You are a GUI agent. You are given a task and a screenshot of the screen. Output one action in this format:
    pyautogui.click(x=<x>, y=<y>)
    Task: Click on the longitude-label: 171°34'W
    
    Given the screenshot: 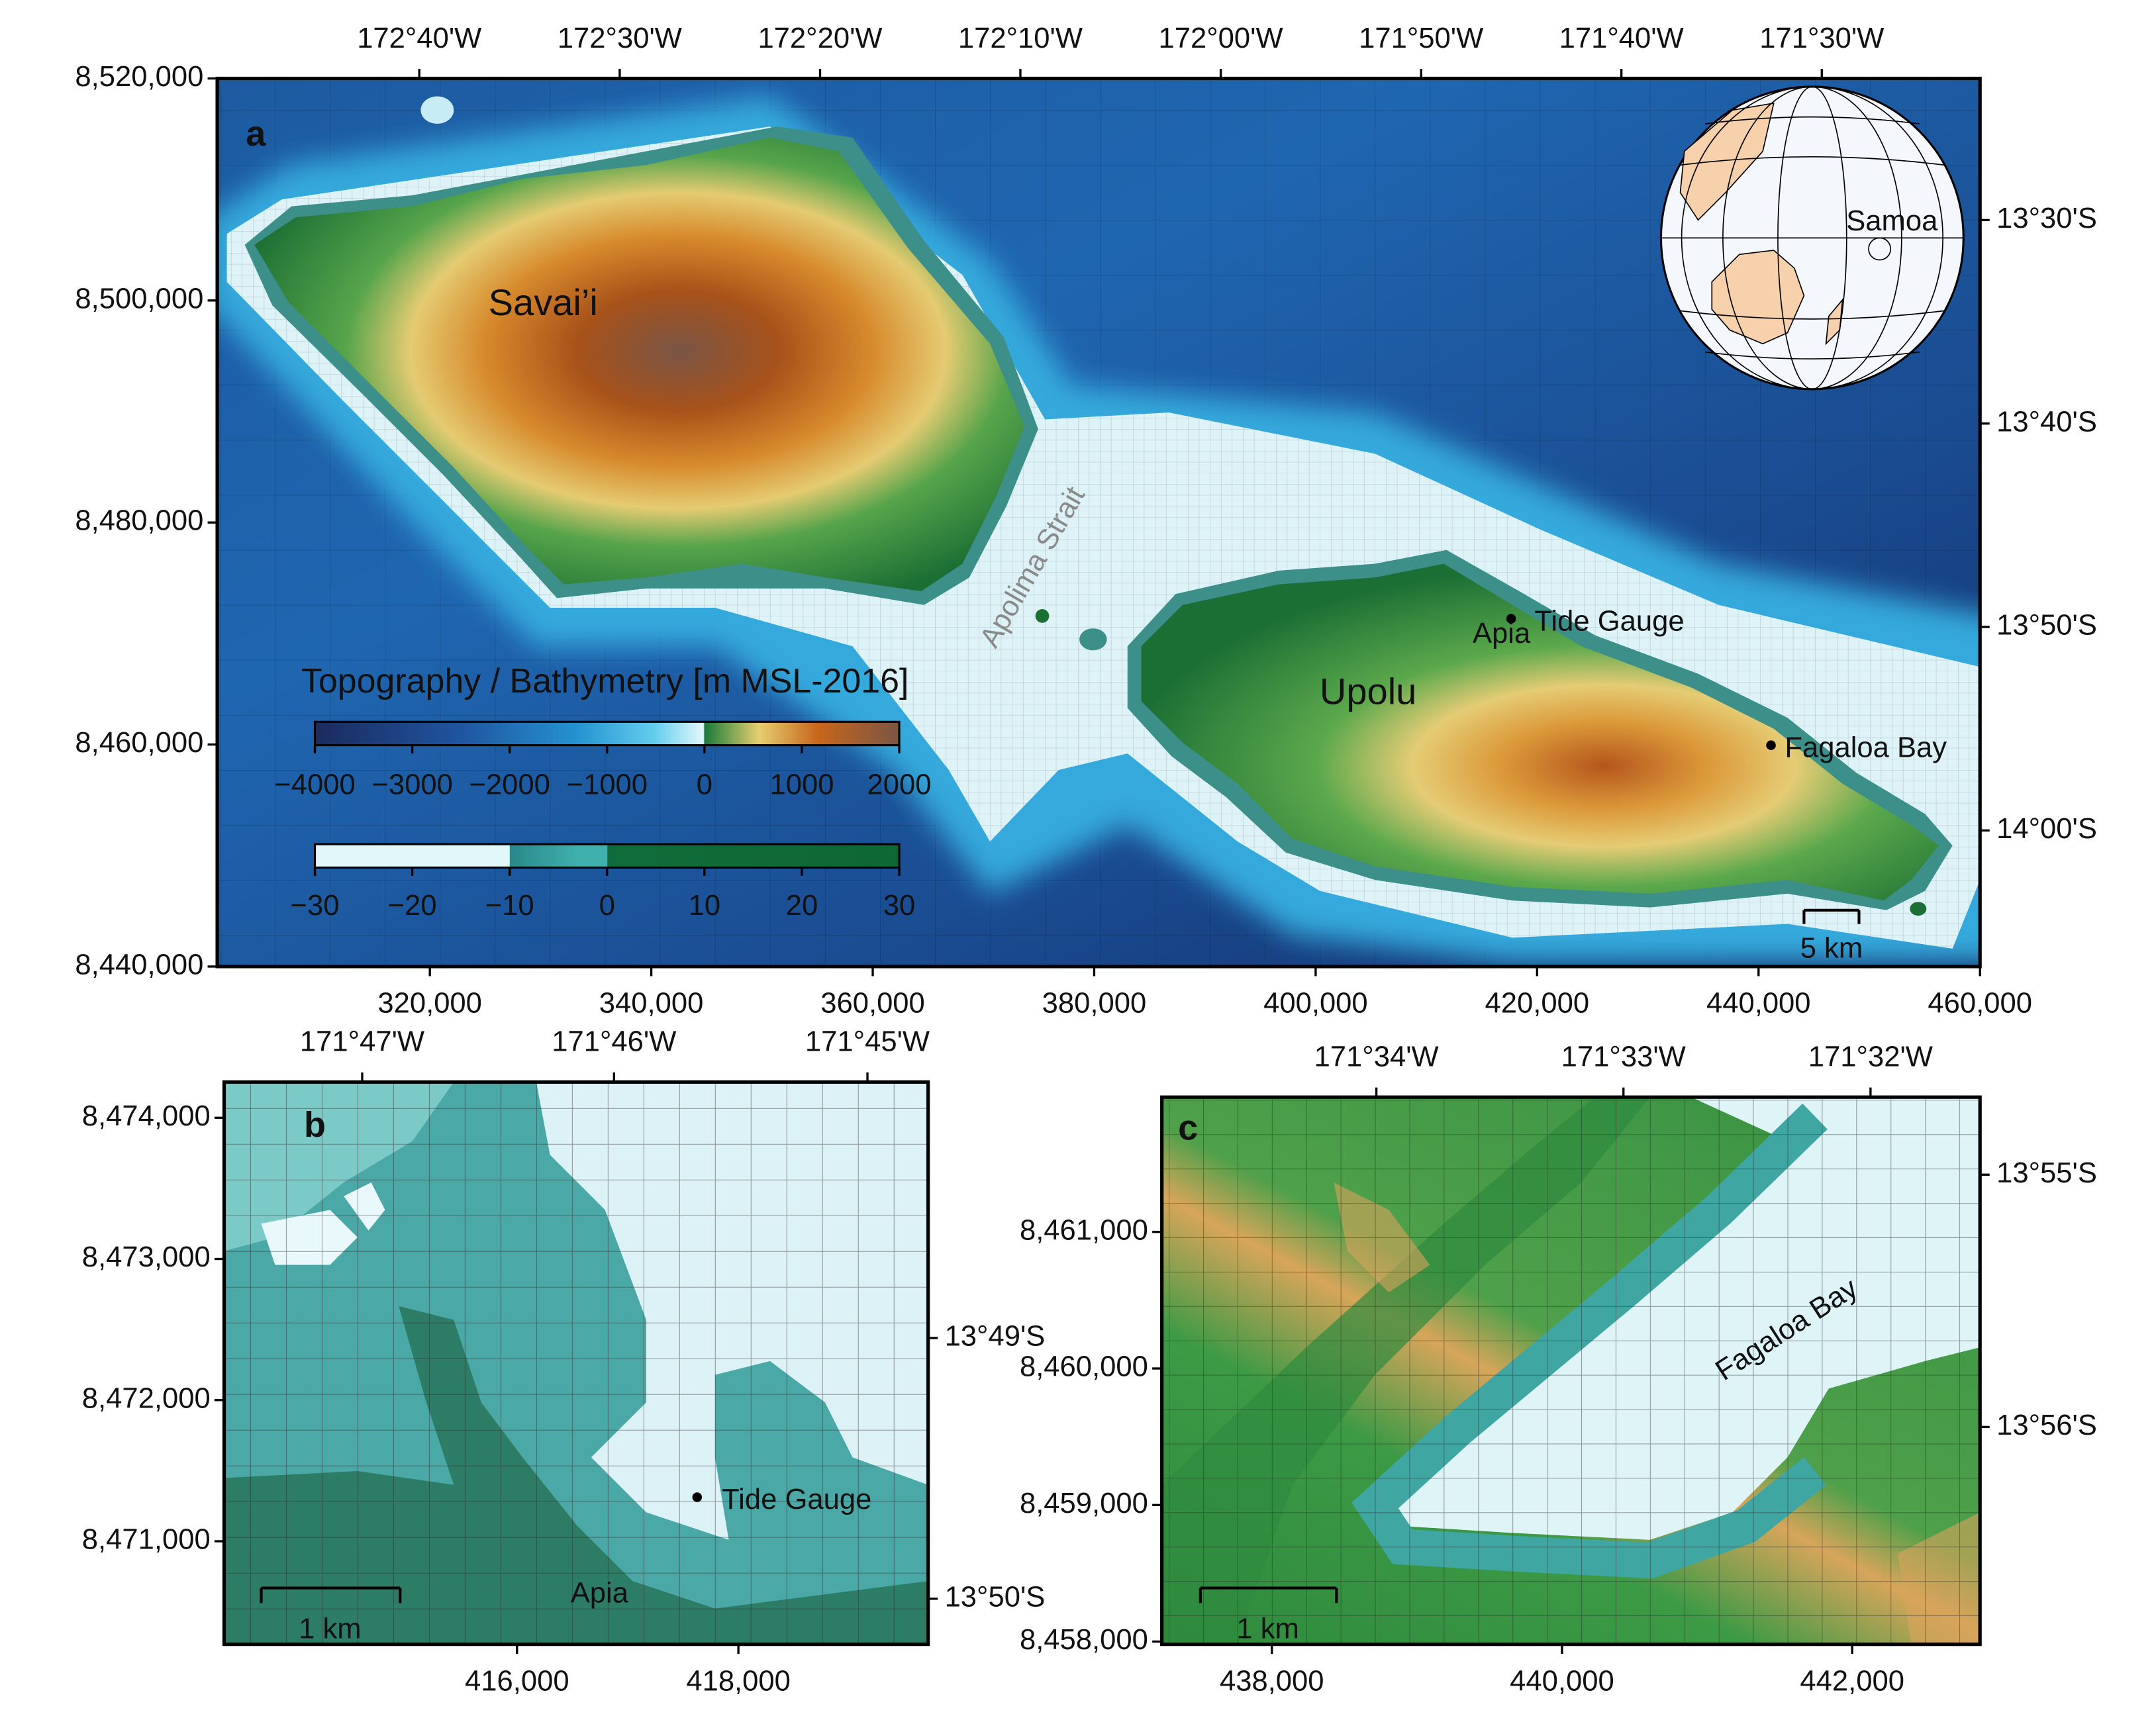 What is the action you would take?
    pyautogui.click(x=1376, y=1057)
    